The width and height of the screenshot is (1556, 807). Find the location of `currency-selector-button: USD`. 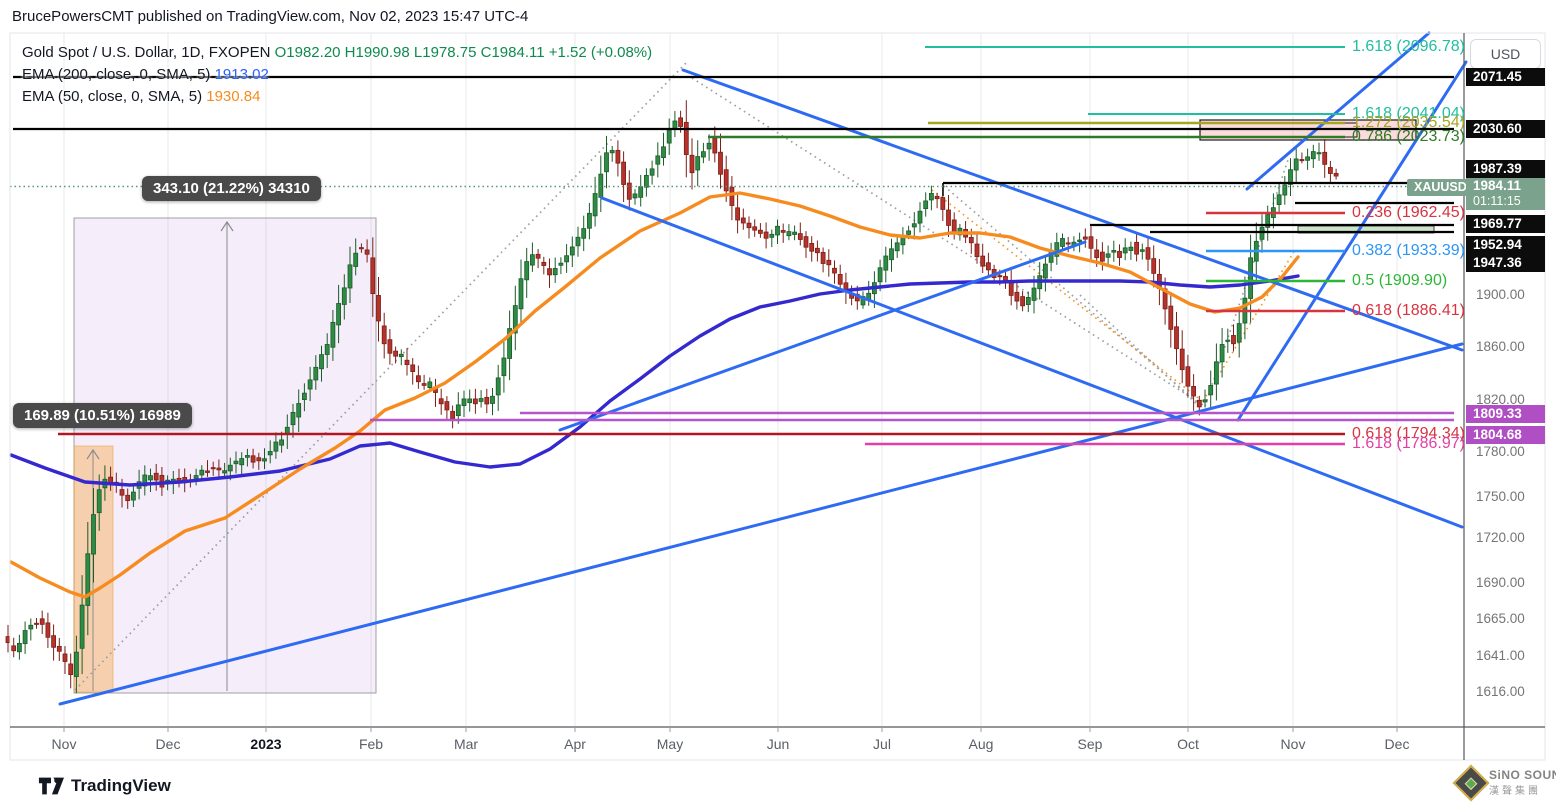

currency-selector-button: USD is located at coordinates (1505, 54).